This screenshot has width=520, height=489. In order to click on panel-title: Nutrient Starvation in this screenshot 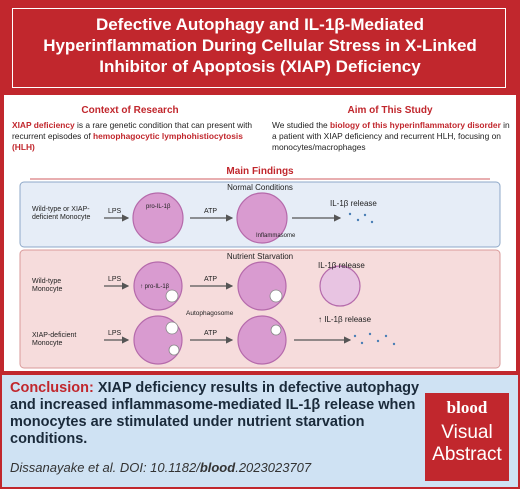, I will do `click(260, 256)`.